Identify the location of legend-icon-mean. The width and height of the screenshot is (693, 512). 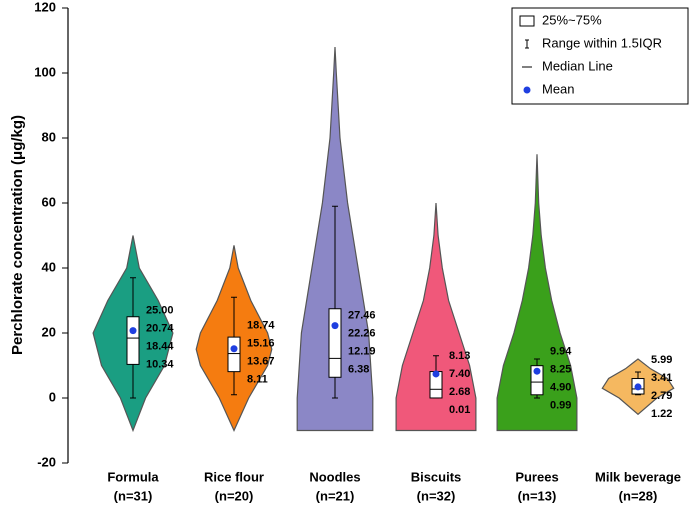
(527, 90).